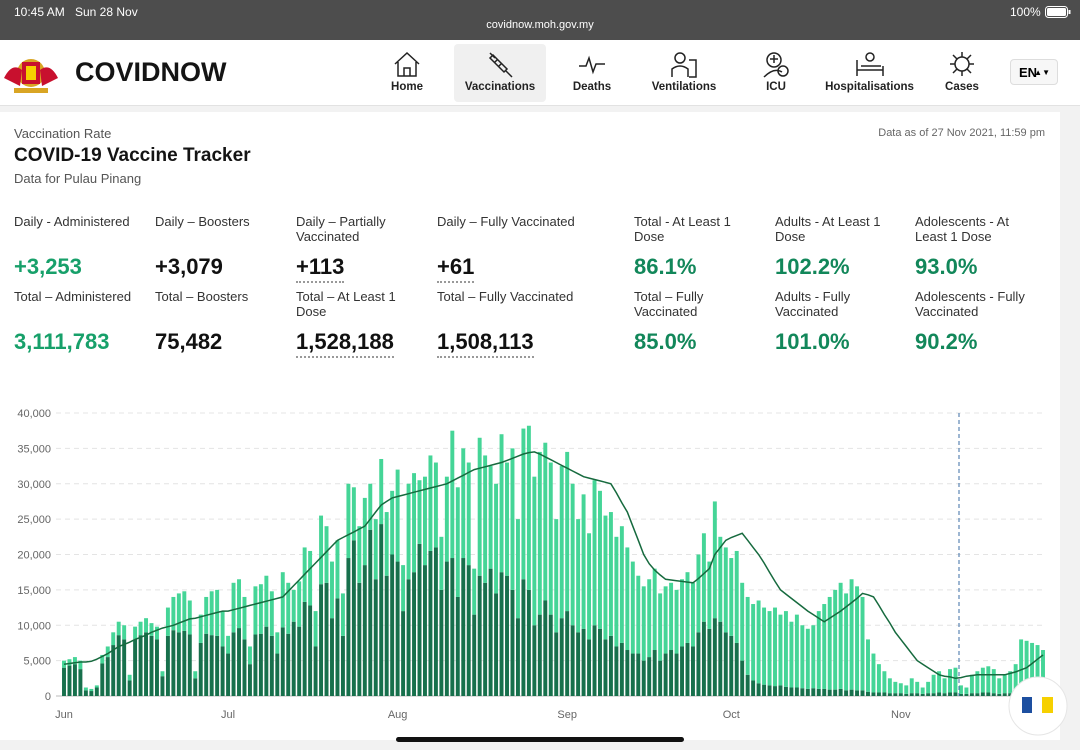  I want to click on language-select: EN ▲▼, so click(1034, 72).